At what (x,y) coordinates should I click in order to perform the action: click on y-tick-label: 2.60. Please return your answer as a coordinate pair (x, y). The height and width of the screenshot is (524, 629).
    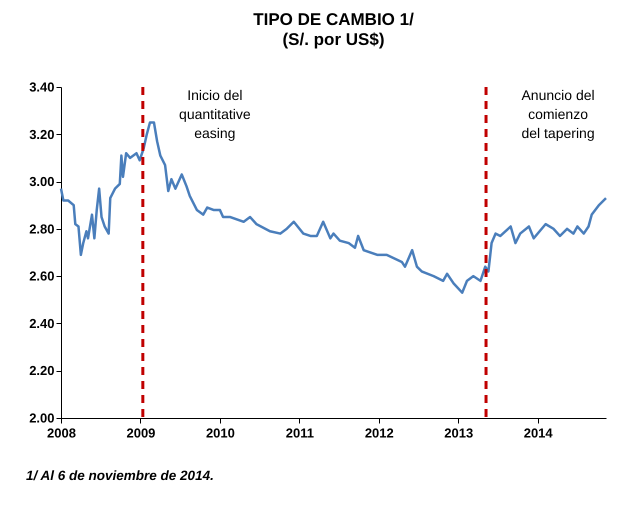
    Looking at the image, I should click on (41, 276).